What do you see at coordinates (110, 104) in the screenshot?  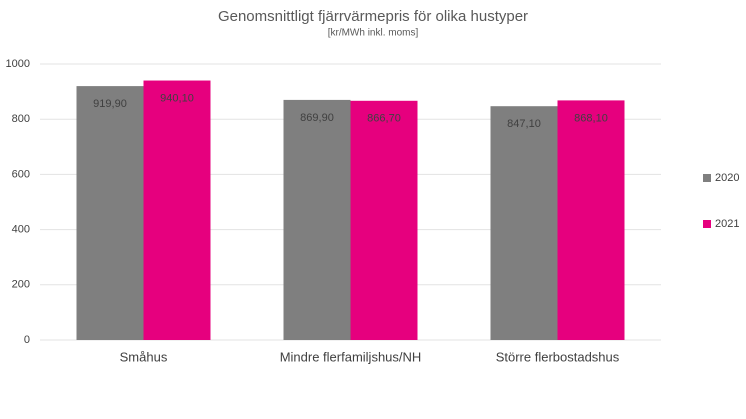 I see `value-label: 919,90` at bounding box center [110, 104].